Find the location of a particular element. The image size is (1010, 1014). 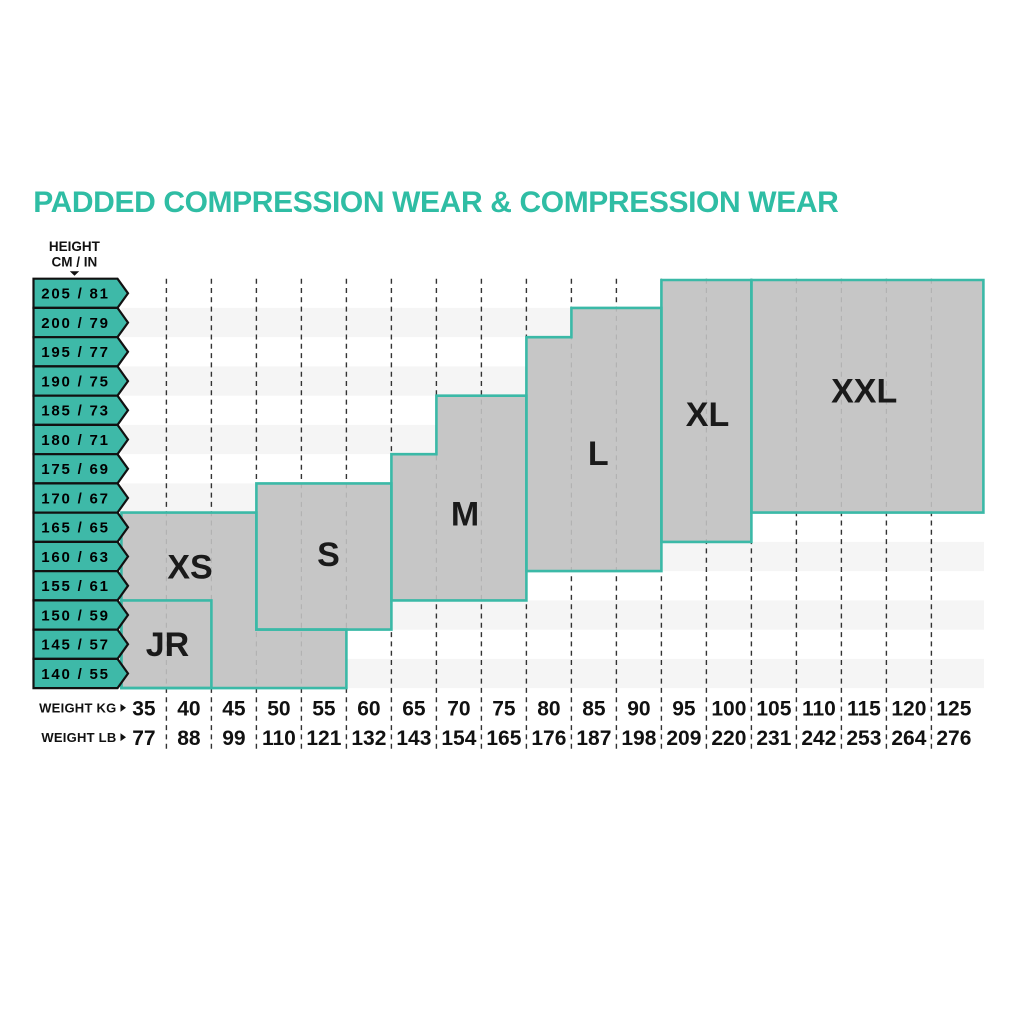

svg-text: CM / IN is located at coordinates (75, 261).